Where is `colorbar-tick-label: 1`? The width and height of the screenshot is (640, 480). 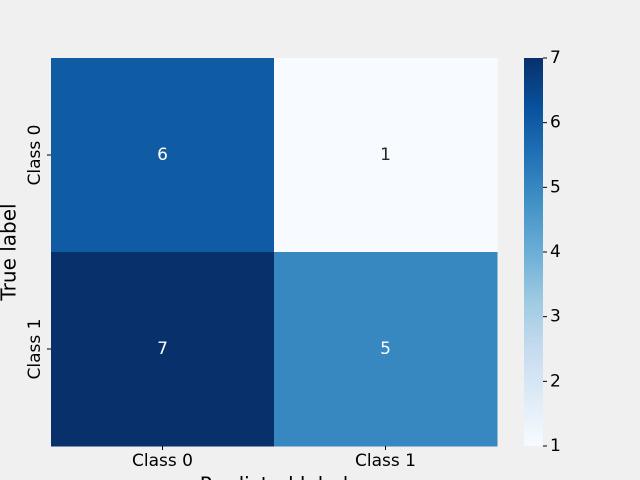 colorbar-tick-label: 1 is located at coordinates (555, 446).